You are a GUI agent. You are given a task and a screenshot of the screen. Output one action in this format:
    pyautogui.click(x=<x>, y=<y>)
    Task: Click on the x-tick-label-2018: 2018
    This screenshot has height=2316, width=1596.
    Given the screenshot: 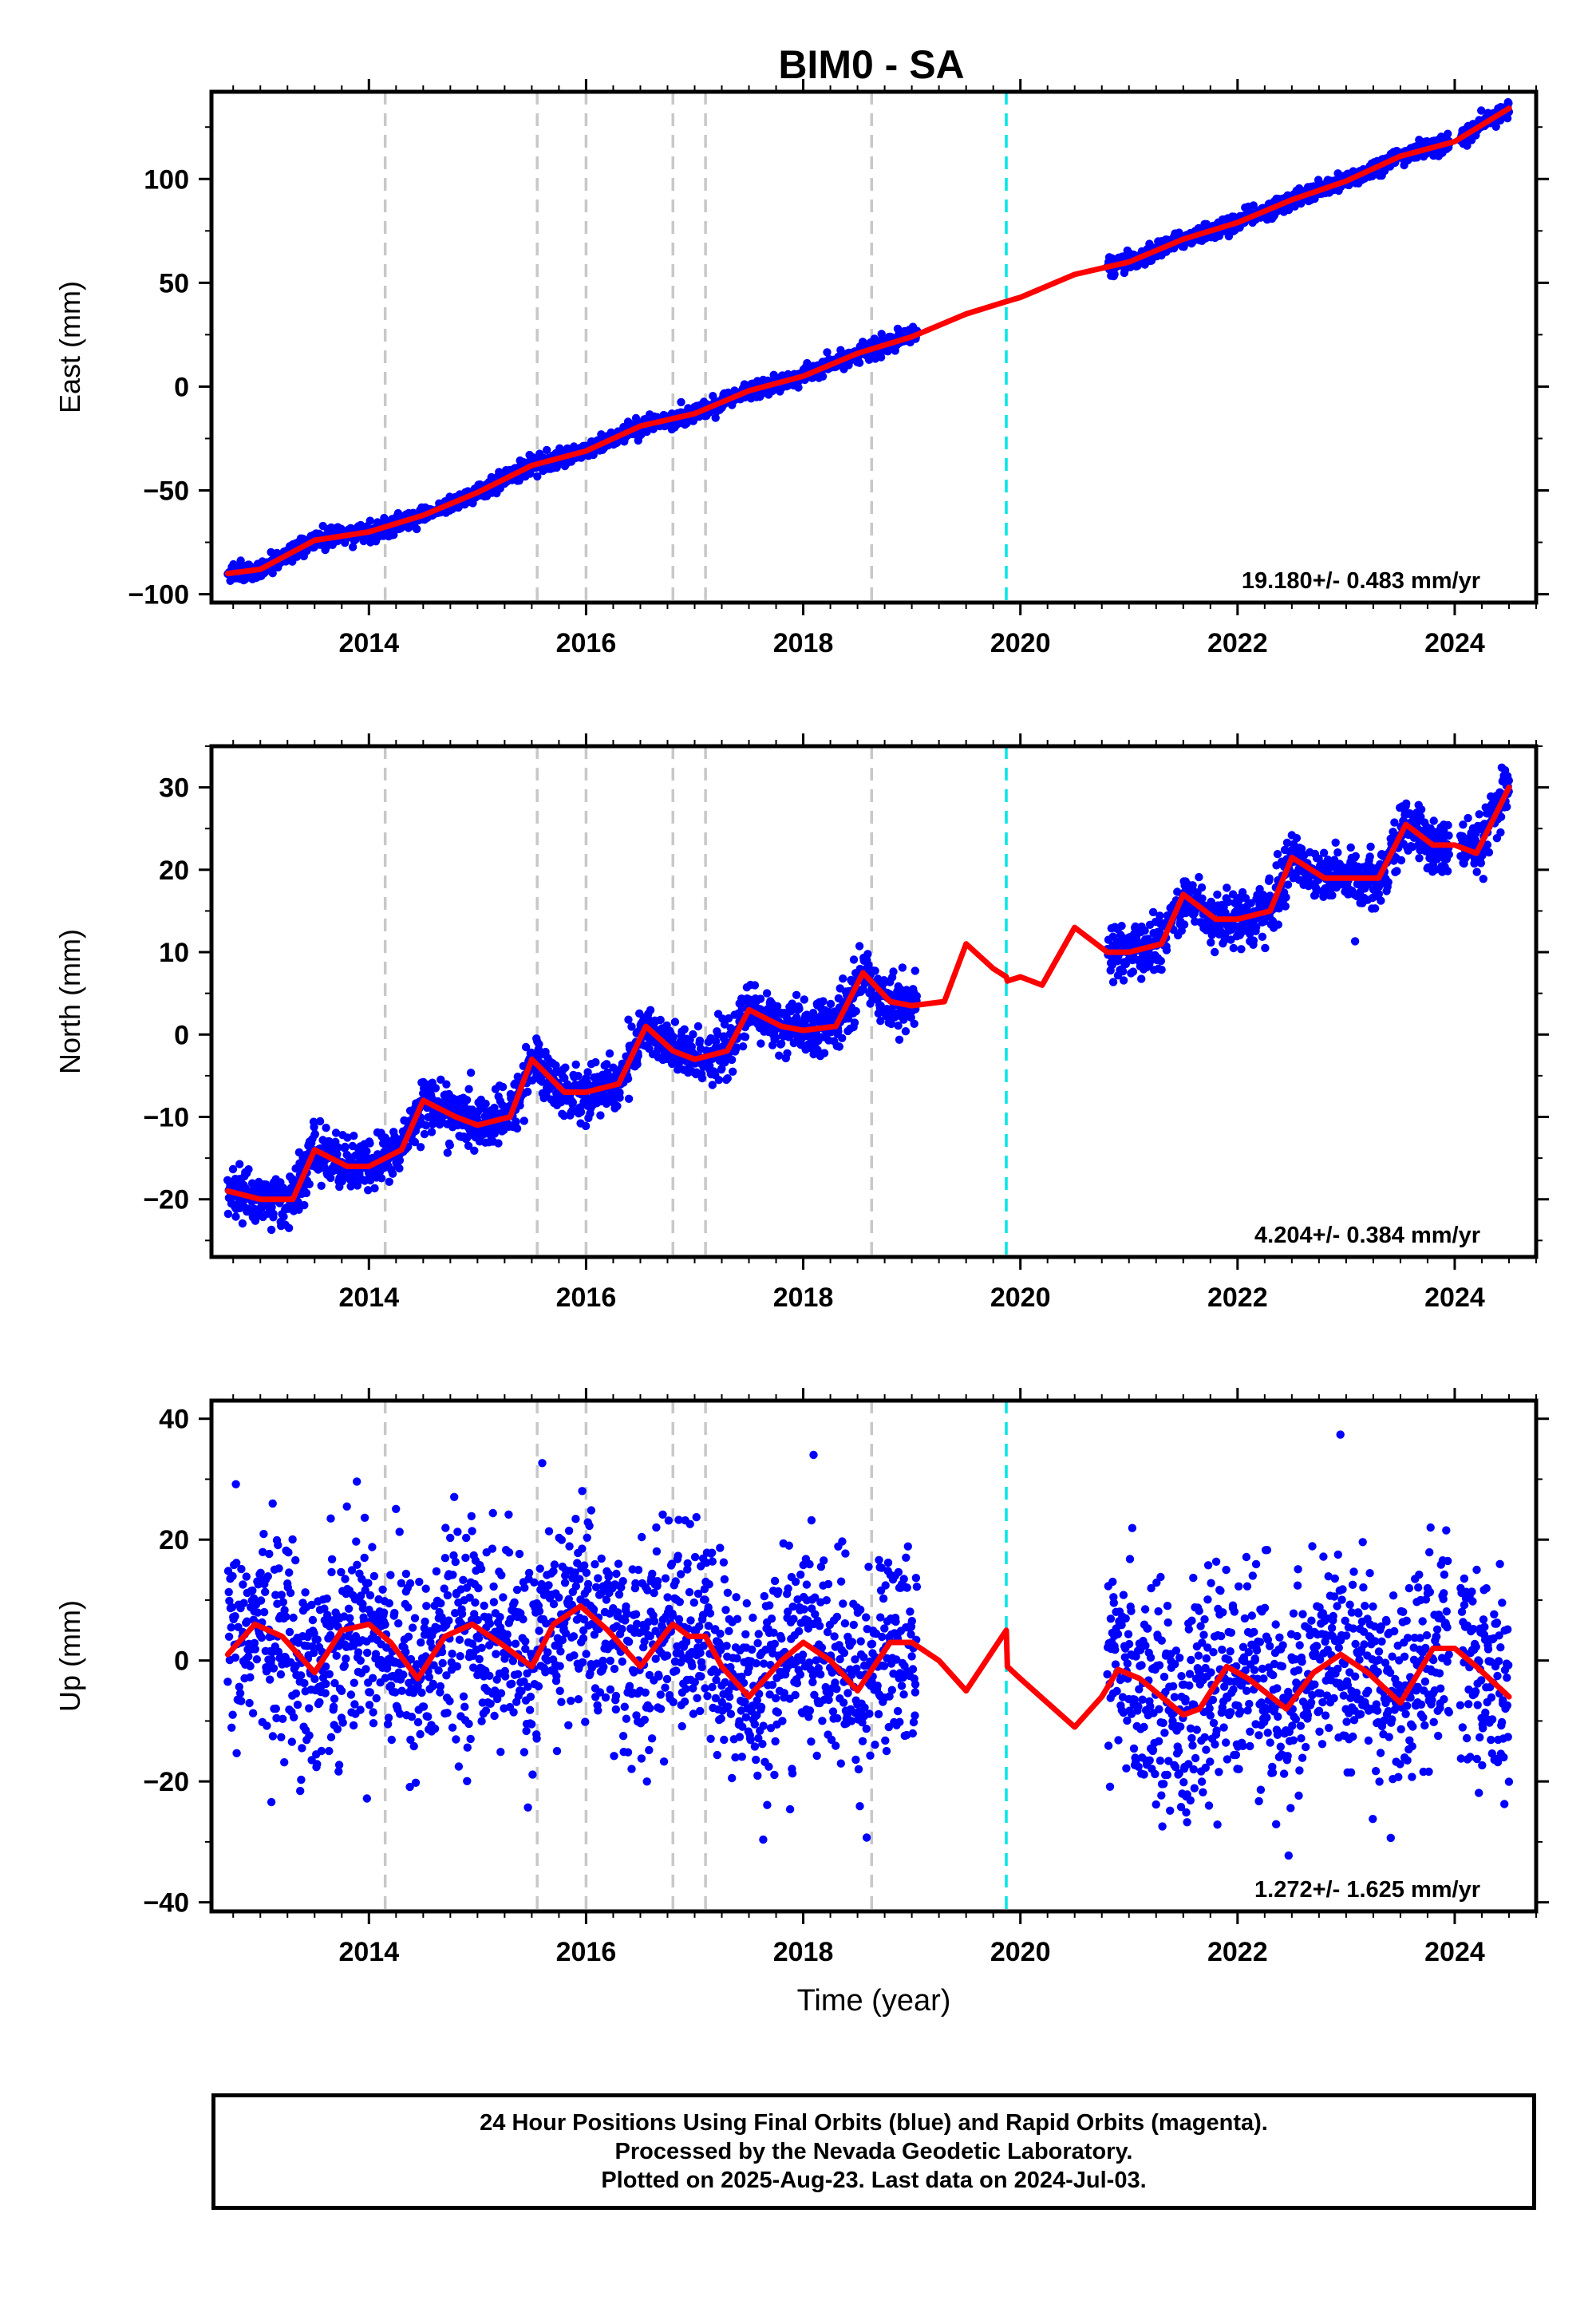 What is the action you would take?
    pyautogui.click(x=803, y=643)
    